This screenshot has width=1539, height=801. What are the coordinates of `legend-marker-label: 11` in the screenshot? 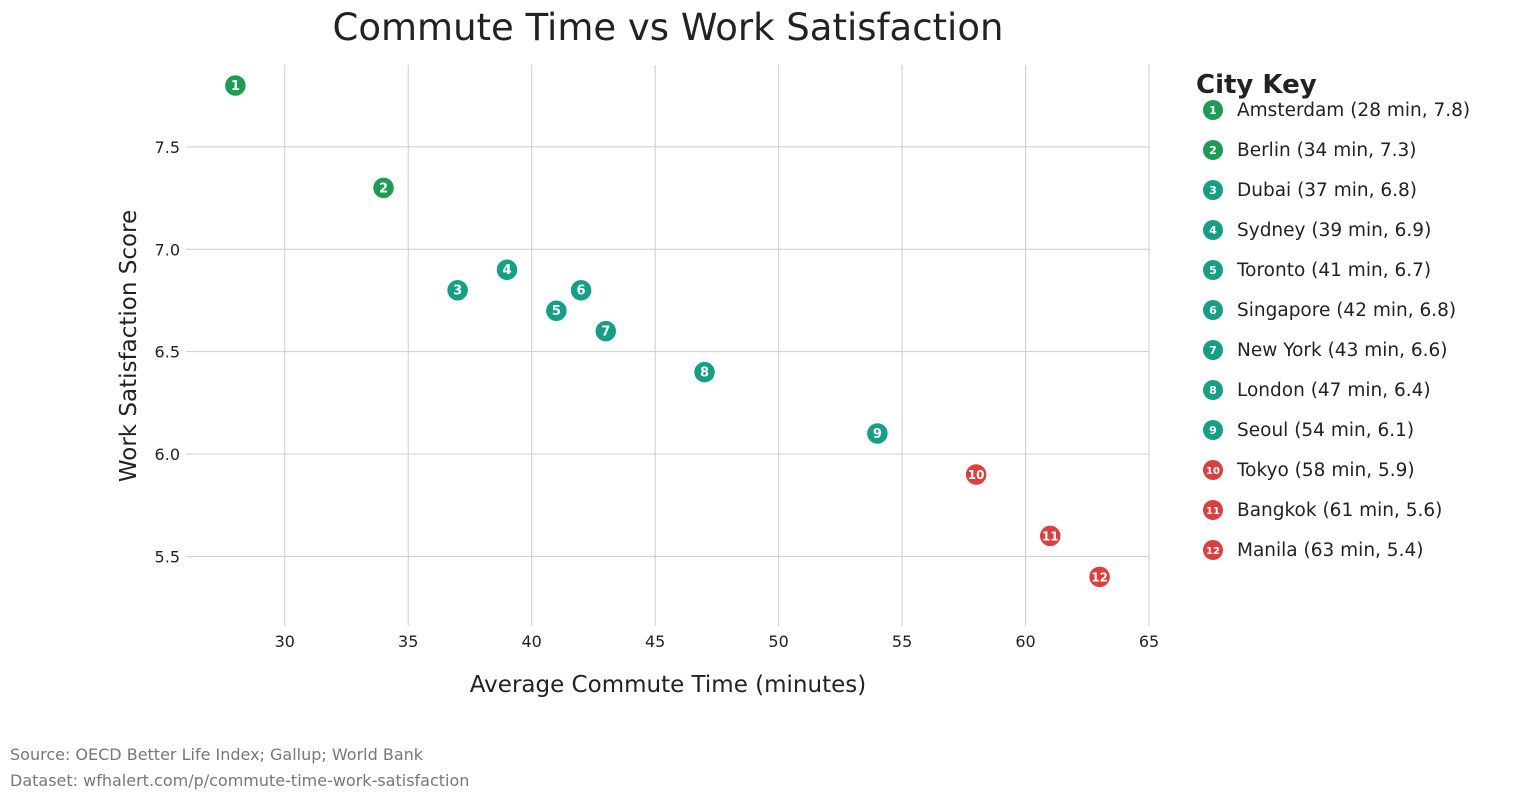 It's located at (1213, 511).